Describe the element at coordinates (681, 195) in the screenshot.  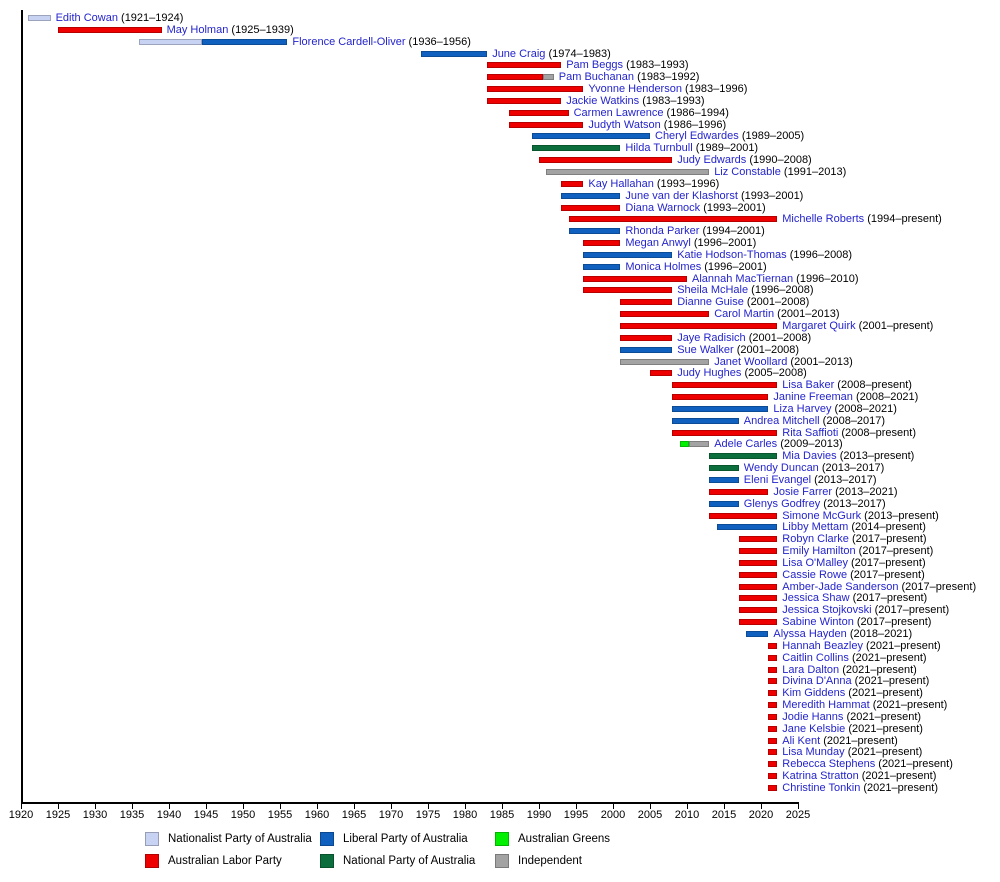
I see `member-name-link: June van der Klashorst` at that location.